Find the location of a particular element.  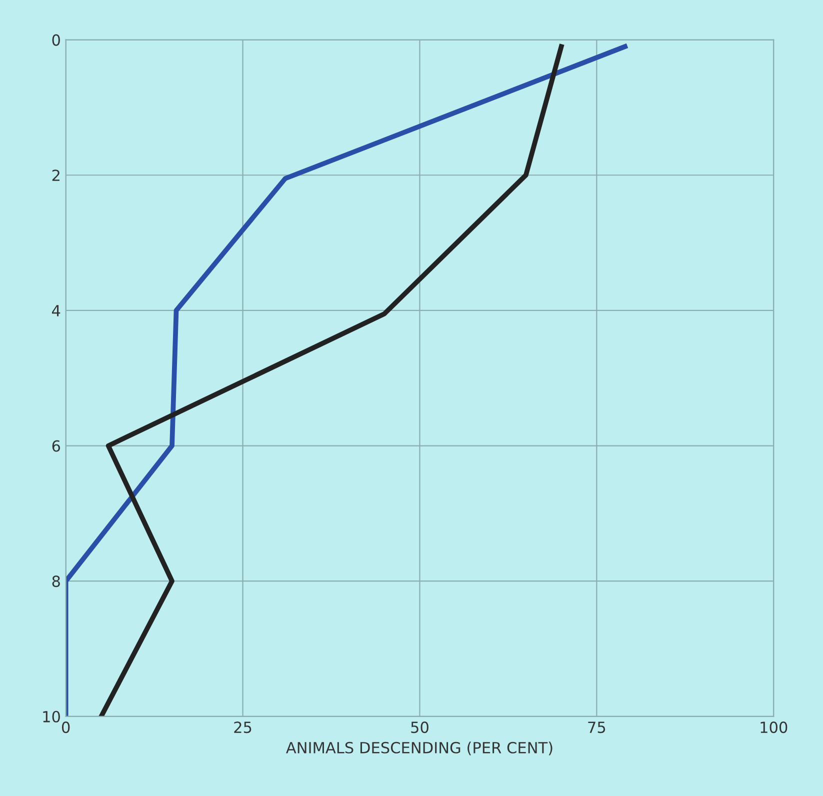

y-tick-label: 10 is located at coordinates (51, 716).